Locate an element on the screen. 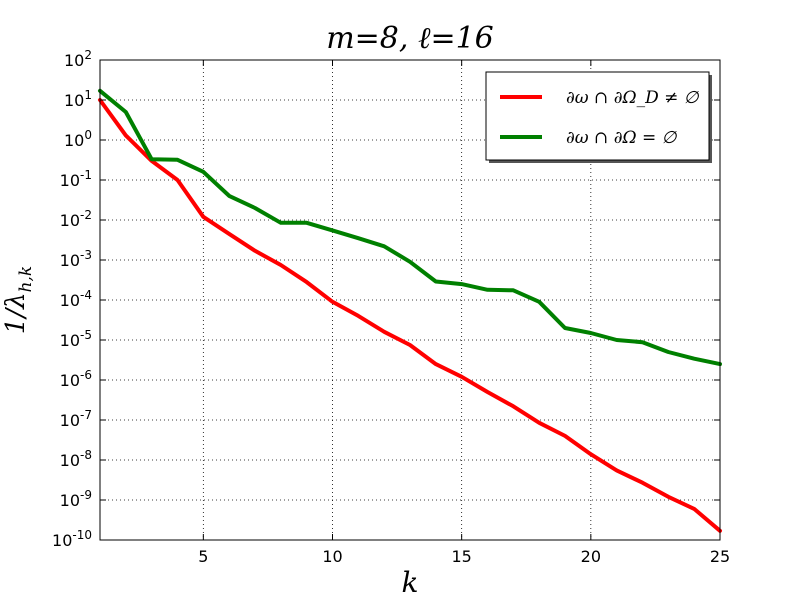  x-tick-label: 5 is located at coordinates (203, 556).